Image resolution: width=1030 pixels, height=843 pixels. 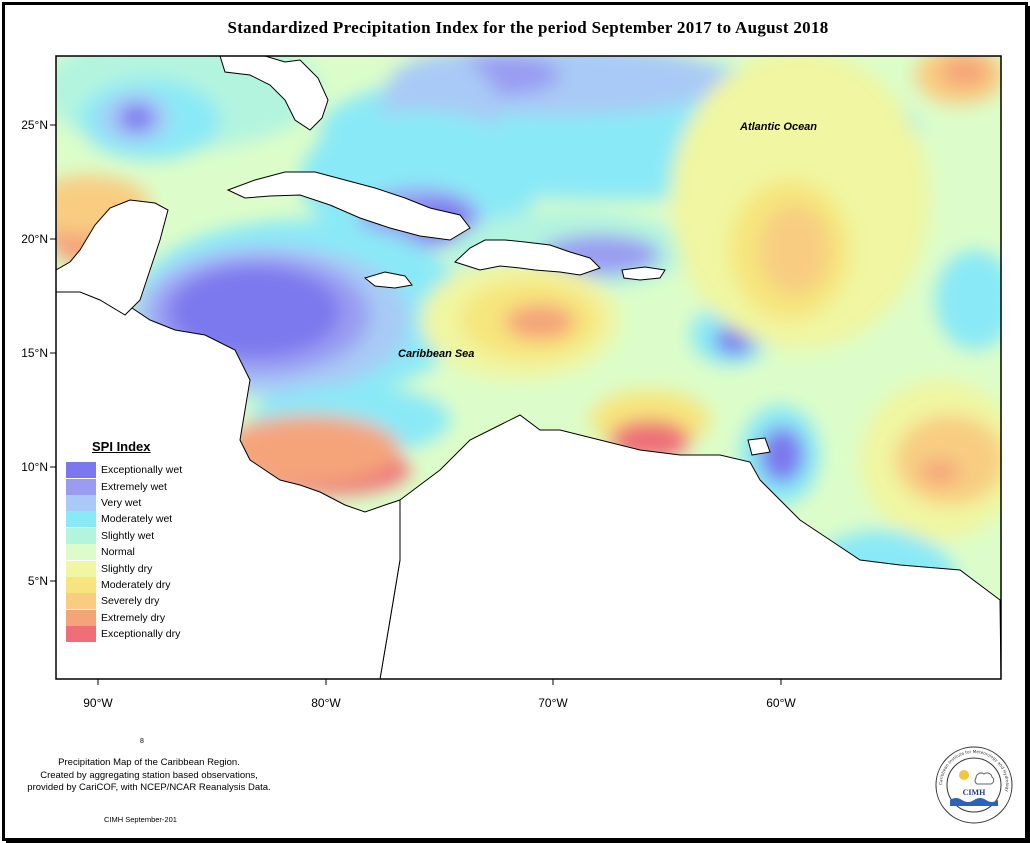 I want to click on legend-item: Normal, so click(x=124, y=552).